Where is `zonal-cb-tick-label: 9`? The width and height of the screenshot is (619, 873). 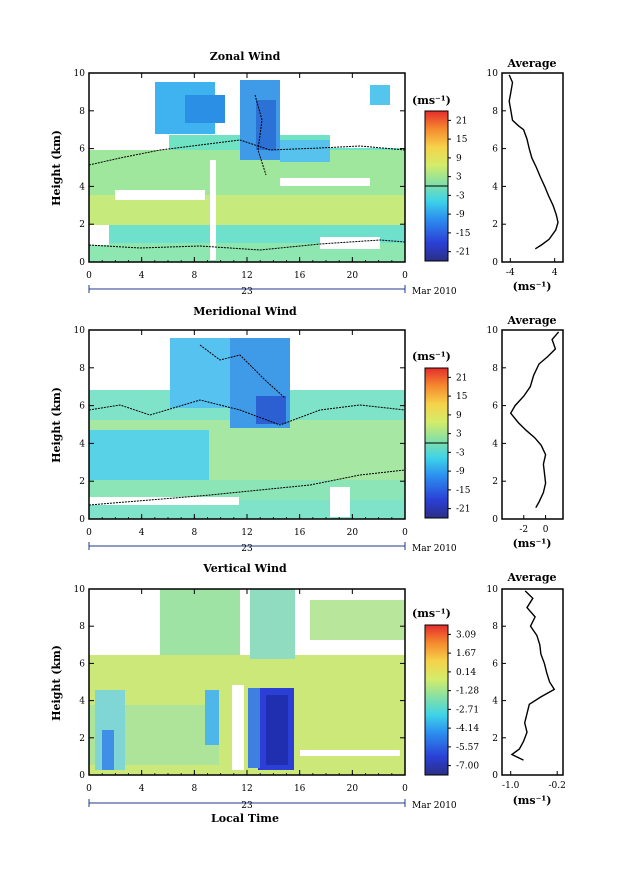
zonal-cb-tick-label: 9 is located at coordinates (459, 159).